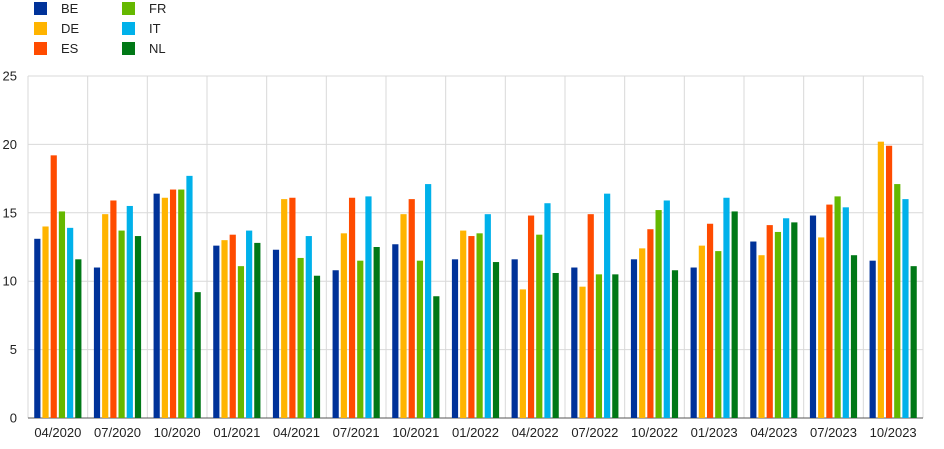 This screenshot has height=449, width=944. What do you see at coordinates (236, 432) in the screenshot?
I see `x-tick-label: 01/2021` at bounding box center [236, 432].